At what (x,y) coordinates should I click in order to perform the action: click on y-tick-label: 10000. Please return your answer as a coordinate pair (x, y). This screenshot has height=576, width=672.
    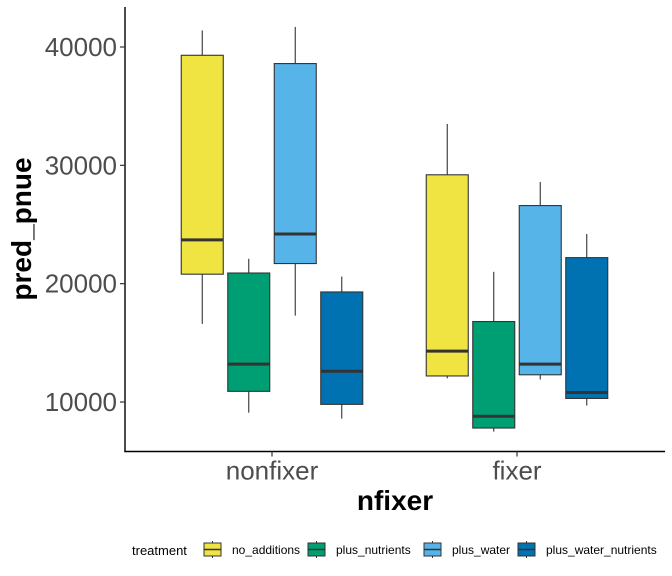
    Looking at the image, I should click on (81, 402).